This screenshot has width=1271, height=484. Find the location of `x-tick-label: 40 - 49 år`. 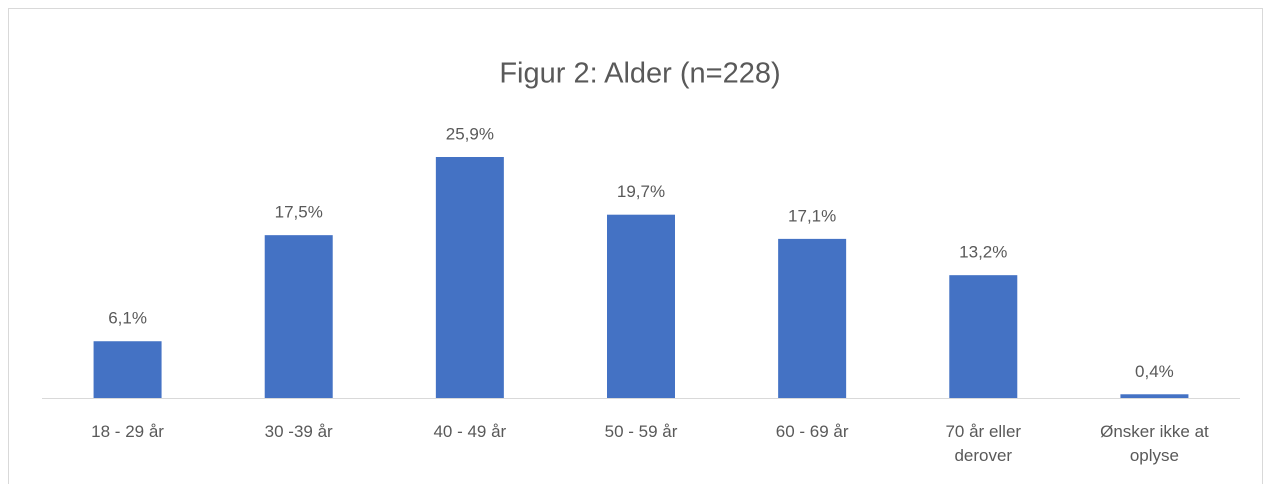

x-tick-label: 40 - 49 år is located at coordinates (470, 431).